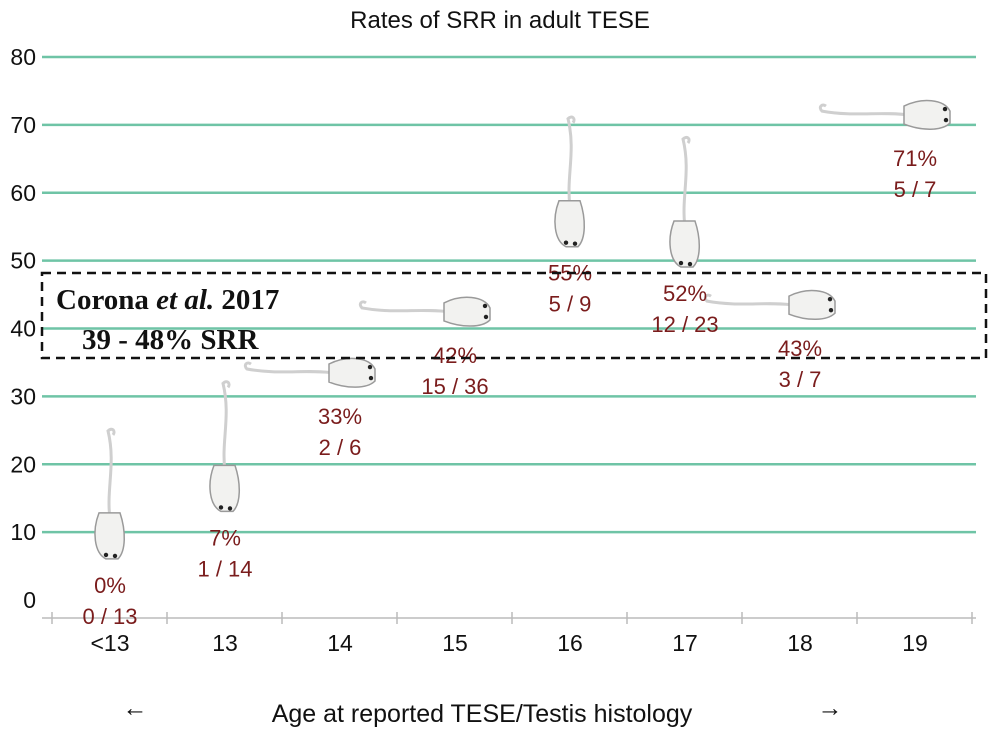  I want to click on left-arrow-icon: ←, so click(135, 708).